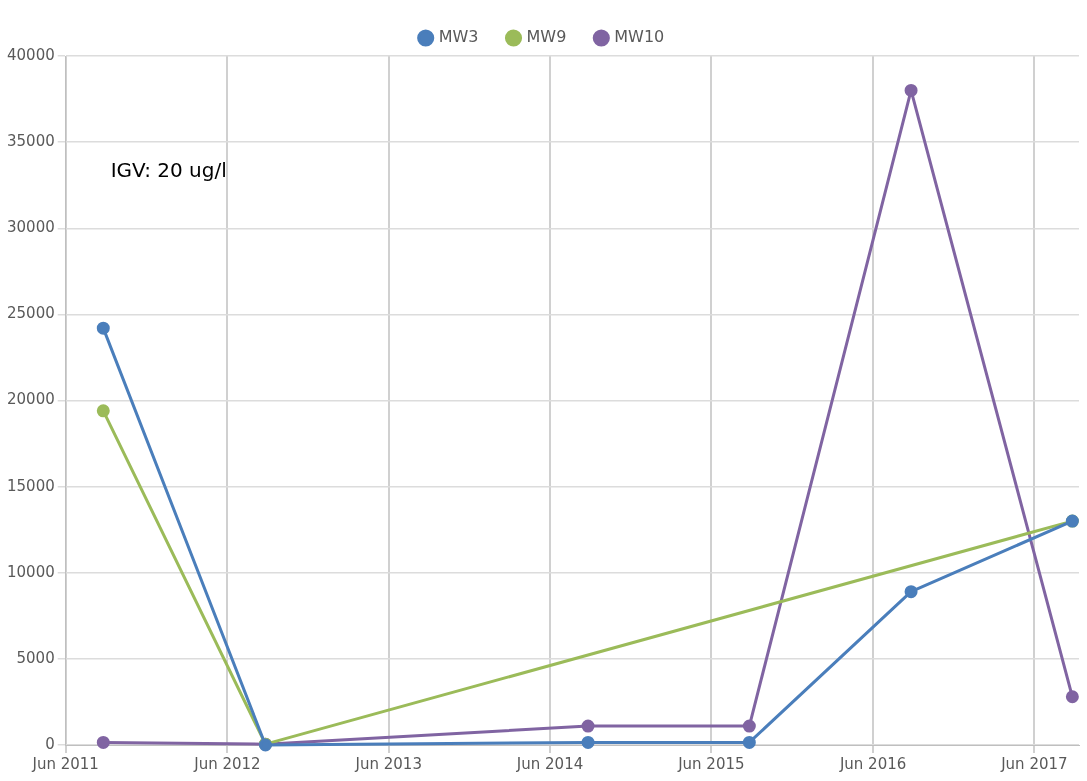 This screenshot has height=781, width=1087. Describe the element at coordinates (1034, 763) in the screenshot. I see `x-tick-label: Jun 2017` at that location.